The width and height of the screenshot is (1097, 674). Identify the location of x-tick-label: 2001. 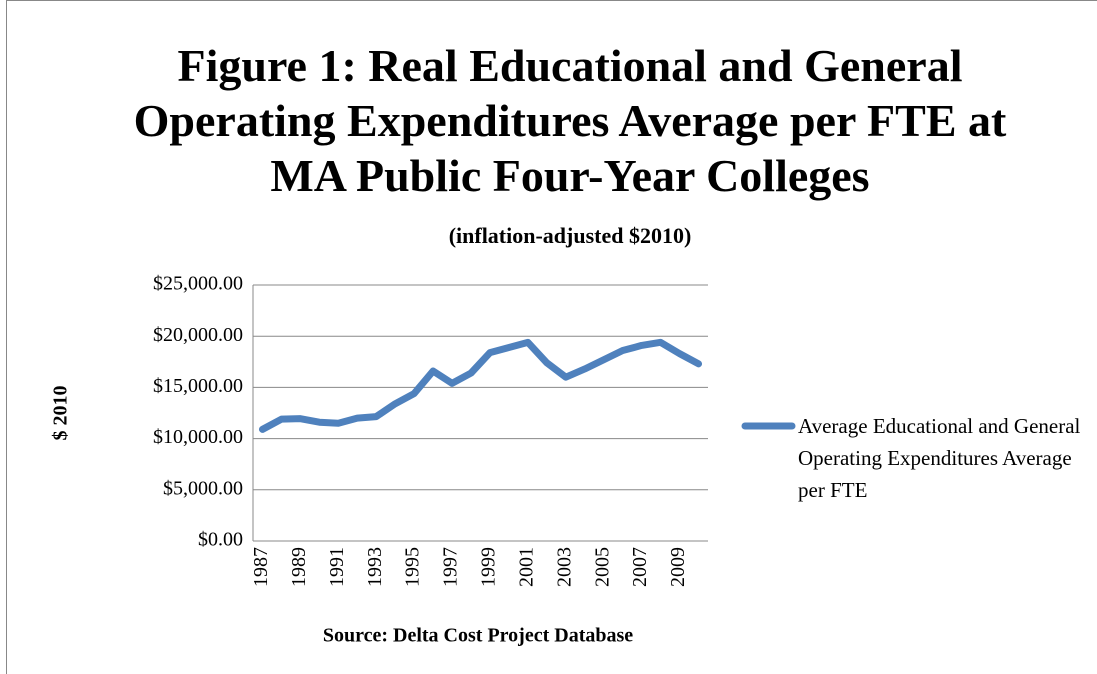
(526, 567).